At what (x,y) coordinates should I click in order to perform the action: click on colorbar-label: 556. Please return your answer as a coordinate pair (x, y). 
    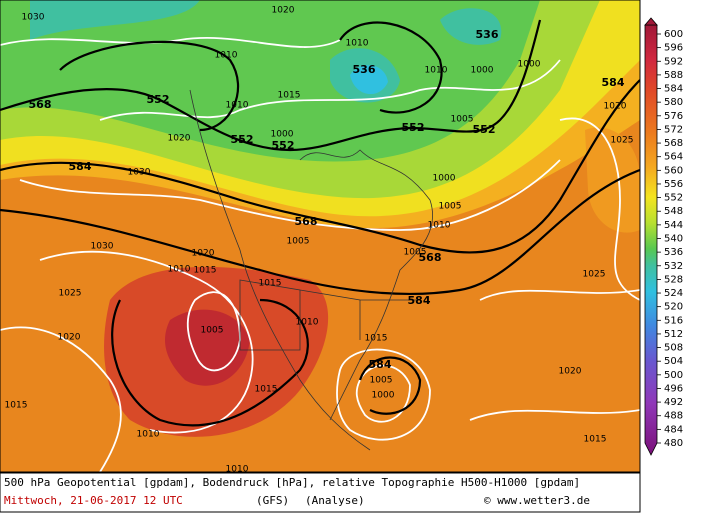
    Looking at the image, I should click on (673, 184).